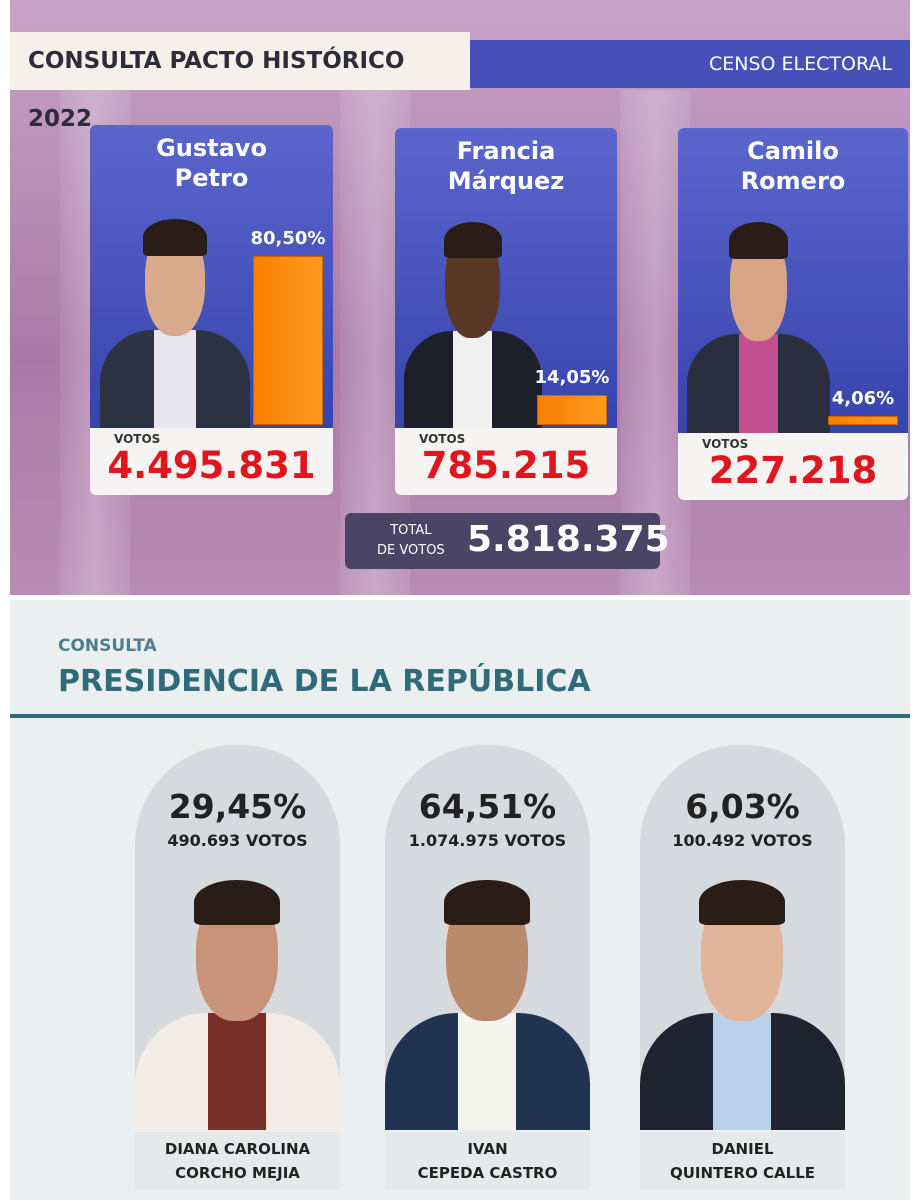 This screenshot has height=1200, width=919. I want to click on candidate-arch: 29,45% 490.693 VOTOS, so click(237, 937).